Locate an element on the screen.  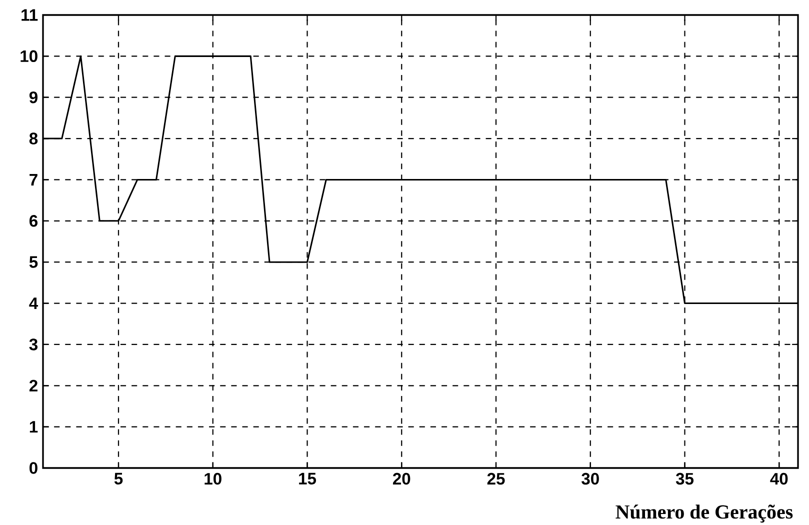
x-tick-label: 35 is located at coordinates (685, 478).